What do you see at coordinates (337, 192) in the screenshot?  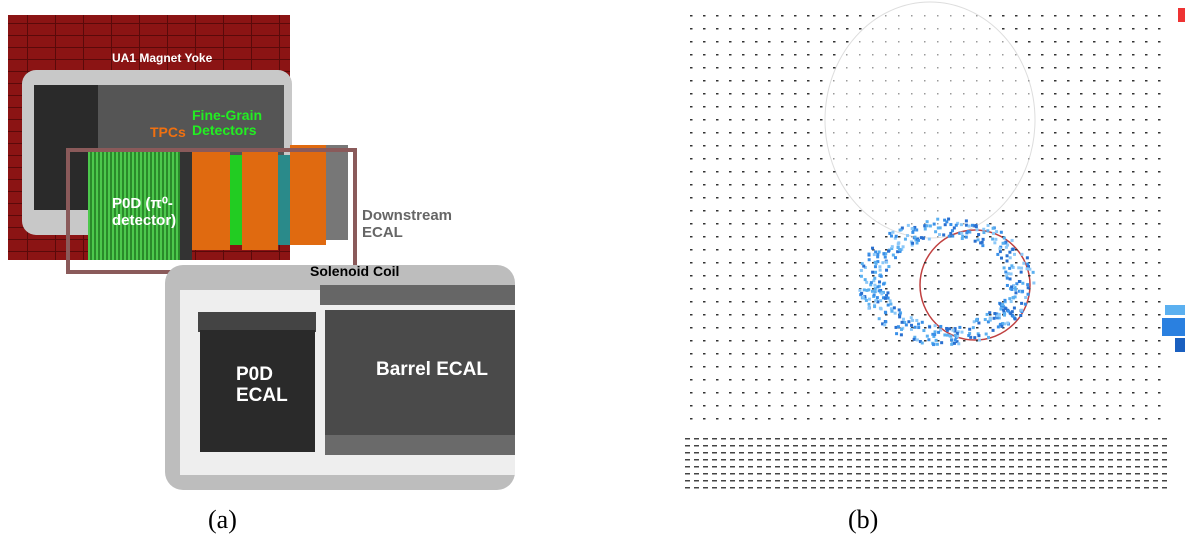 I see `downstream-ecal` at bounding box center [337, 192].